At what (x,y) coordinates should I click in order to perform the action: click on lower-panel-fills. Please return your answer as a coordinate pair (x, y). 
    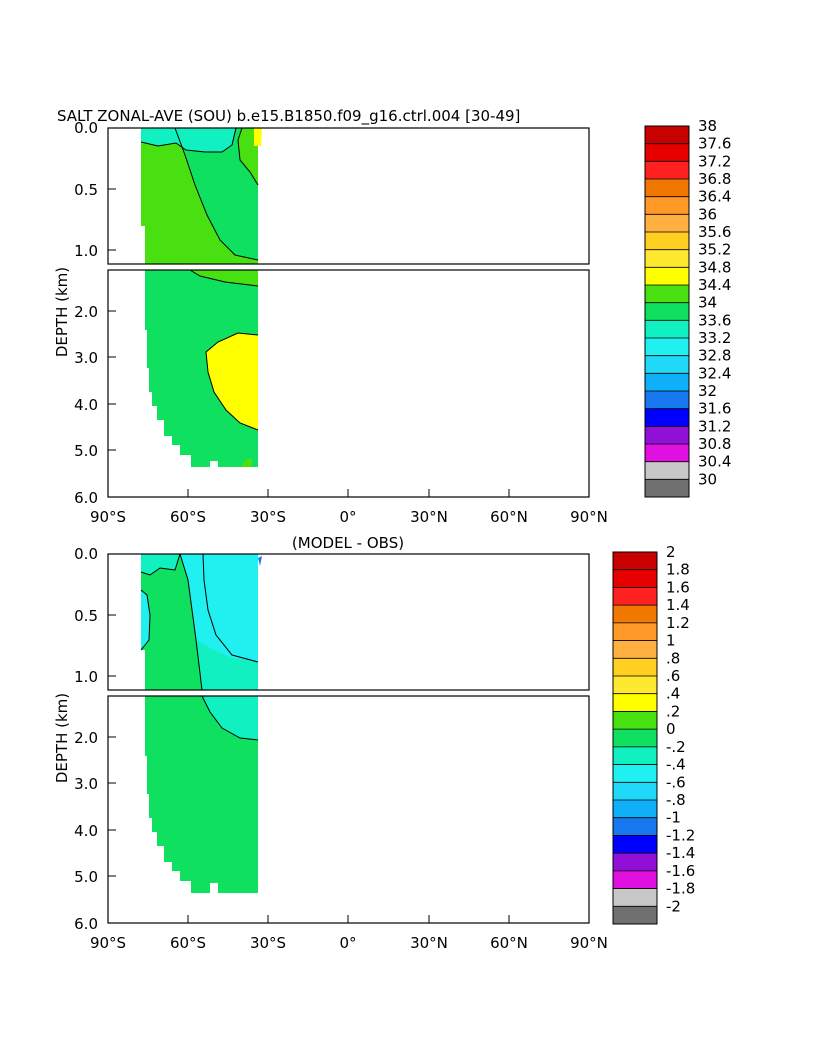
    Looking at the image, I should click on (202, 794).